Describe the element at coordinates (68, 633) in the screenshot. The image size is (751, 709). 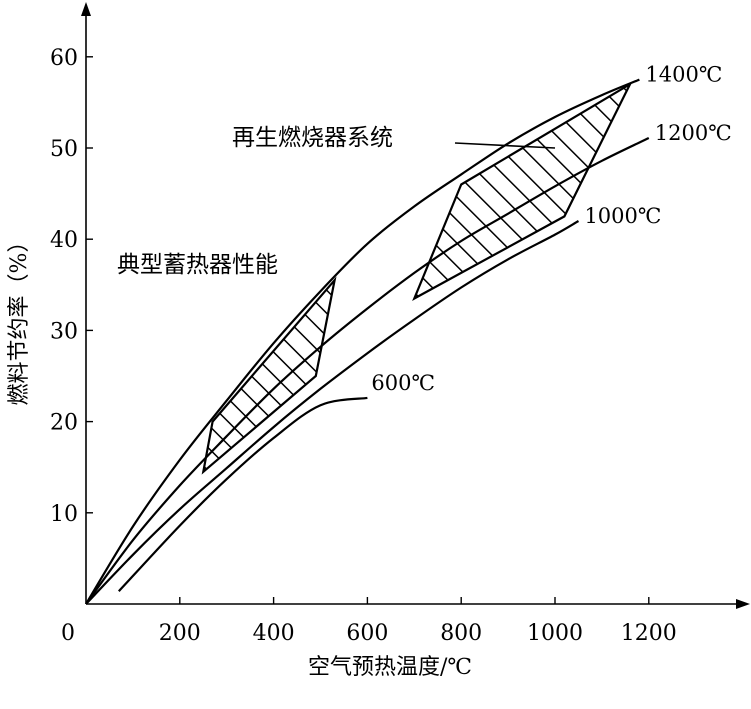
I see `x-tick-label: 0` at that location.